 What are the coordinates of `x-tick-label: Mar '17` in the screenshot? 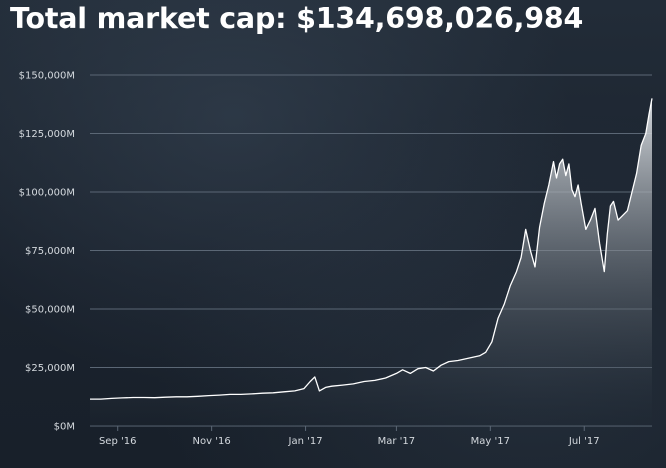 It's located at (397, 441).